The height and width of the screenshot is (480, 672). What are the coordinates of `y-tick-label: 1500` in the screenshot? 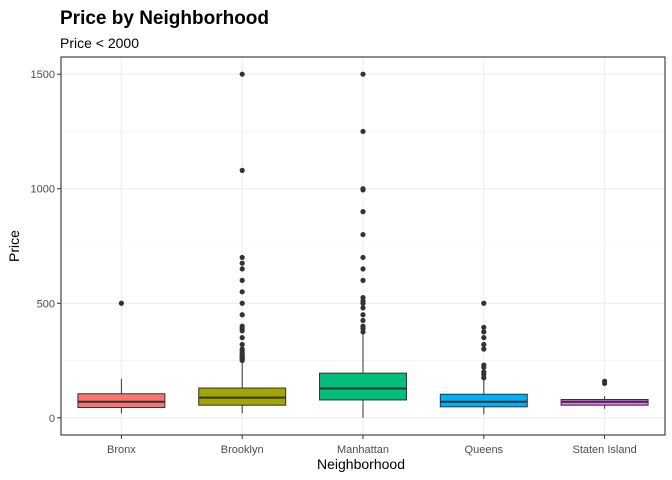 It's located at (43, 75).